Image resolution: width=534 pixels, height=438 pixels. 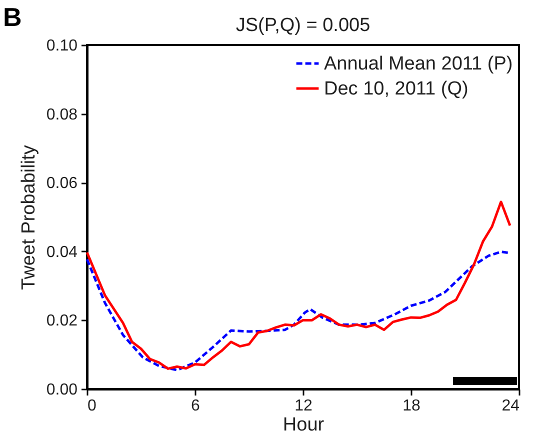 I want to click on x-tick-label: 18, so click(x=411, y=406).